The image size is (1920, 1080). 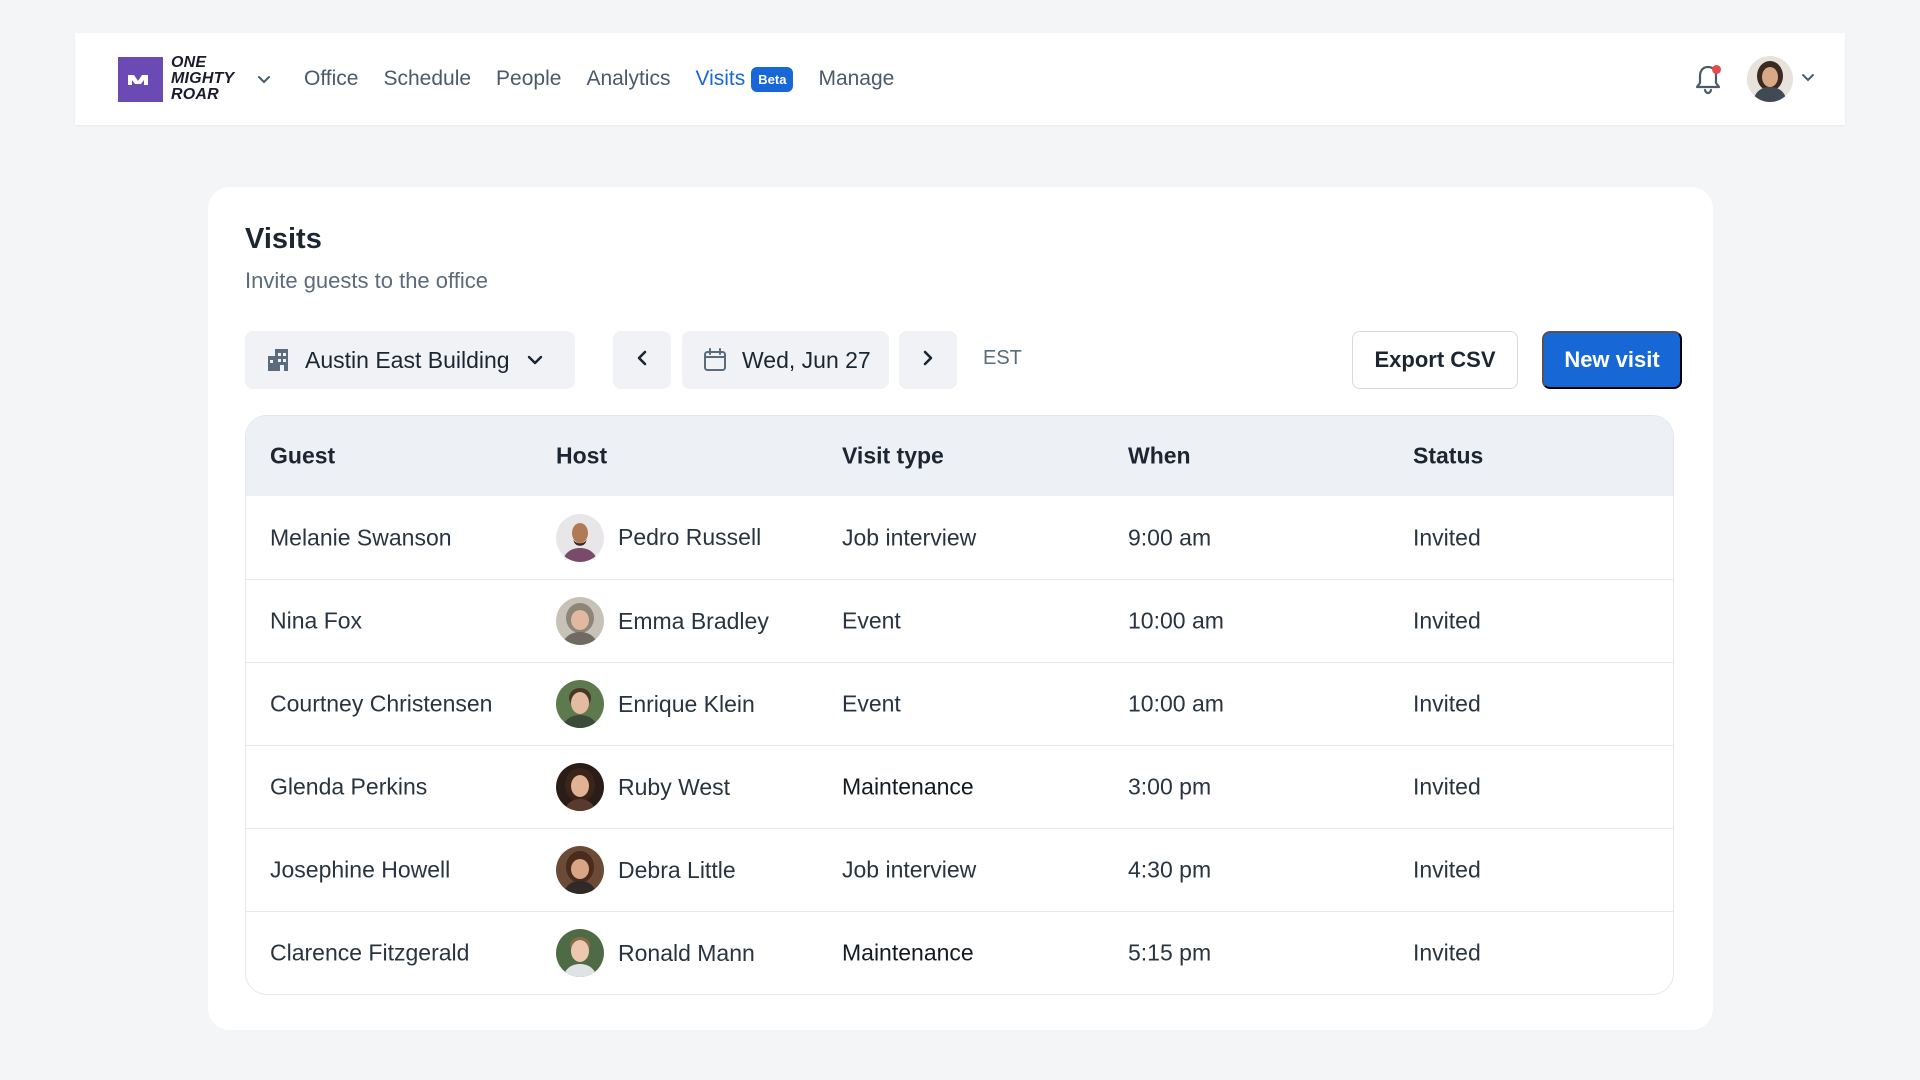 What do you see at coordinates (806, 359) in the screenshot?
I see `date-value: Wed, Jun 27` at bounding box center [806, 359].